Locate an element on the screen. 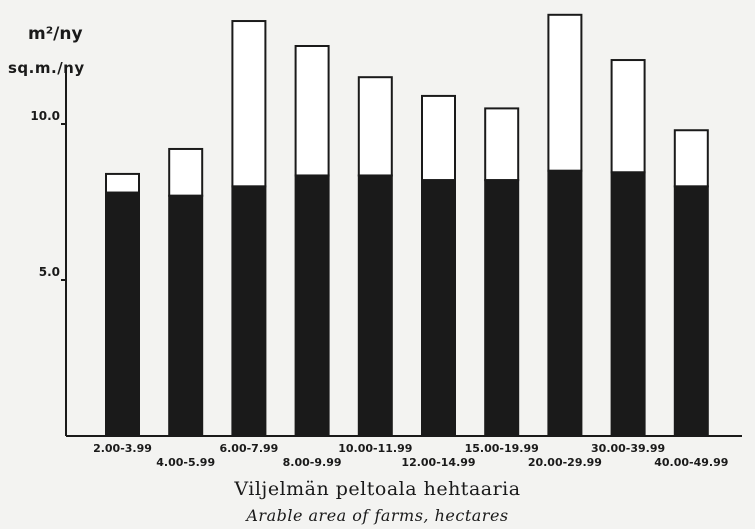 The width and height of the screenshot is (755, 529). x-tick-label: 8.00-9.99 is located at coordinates (312, 462).